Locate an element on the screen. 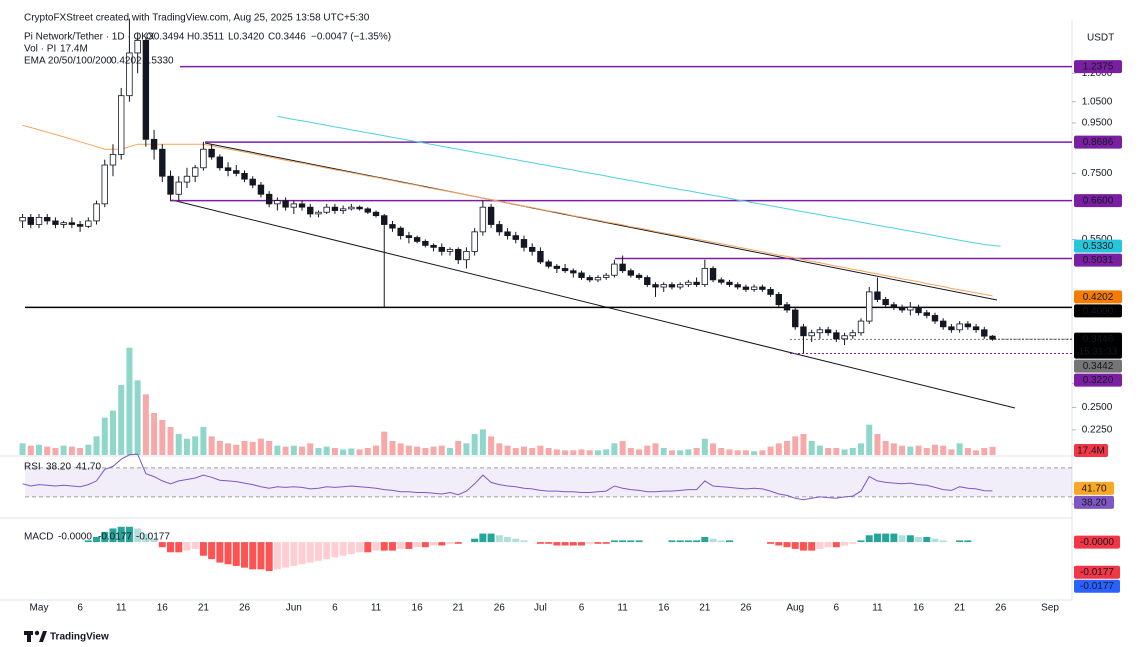 This screenshot has width=1145, height=647. rsi-band is located at coordinates (548, 482).